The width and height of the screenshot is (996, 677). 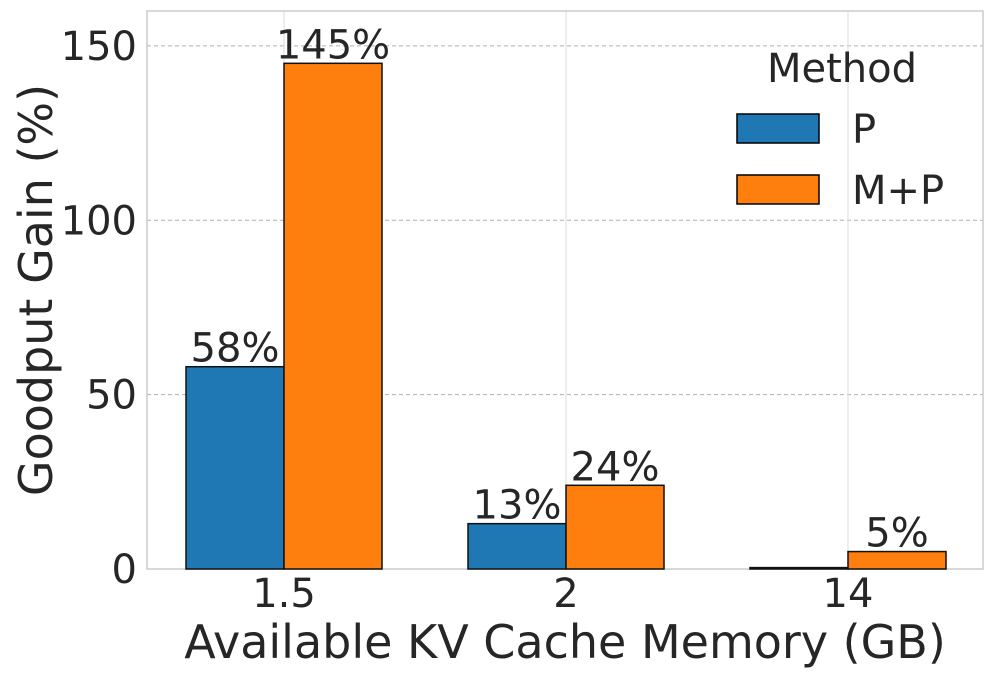 I want to click on legend-swatch-mp, so click(x=778, y=189).